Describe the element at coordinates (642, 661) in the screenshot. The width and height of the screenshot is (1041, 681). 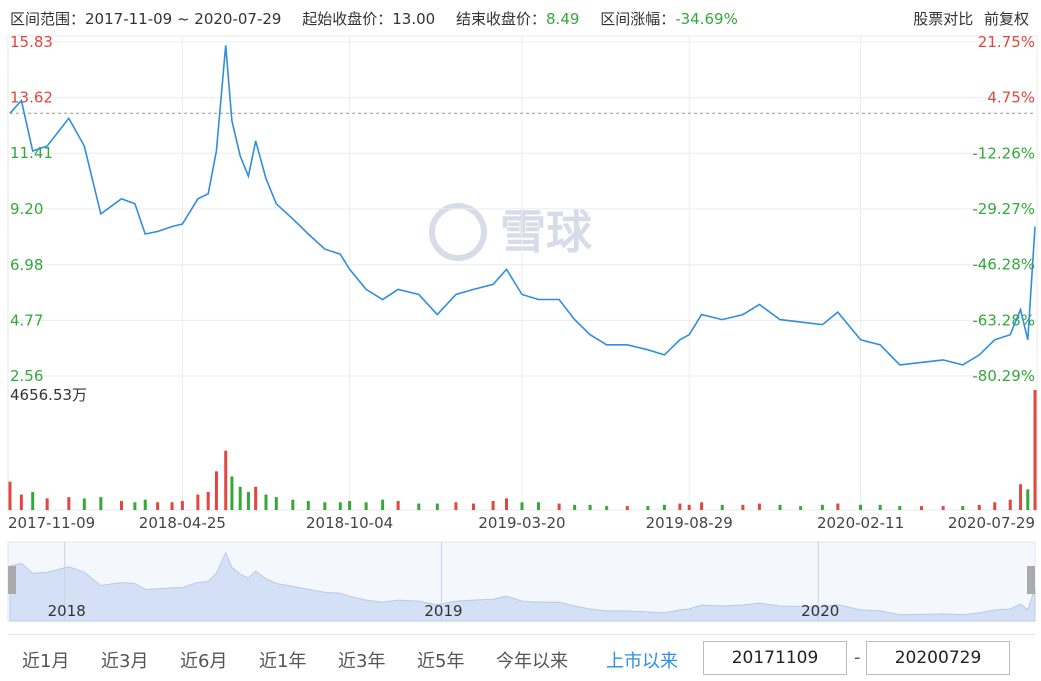
I see `period-button: 上市以来` at that location.